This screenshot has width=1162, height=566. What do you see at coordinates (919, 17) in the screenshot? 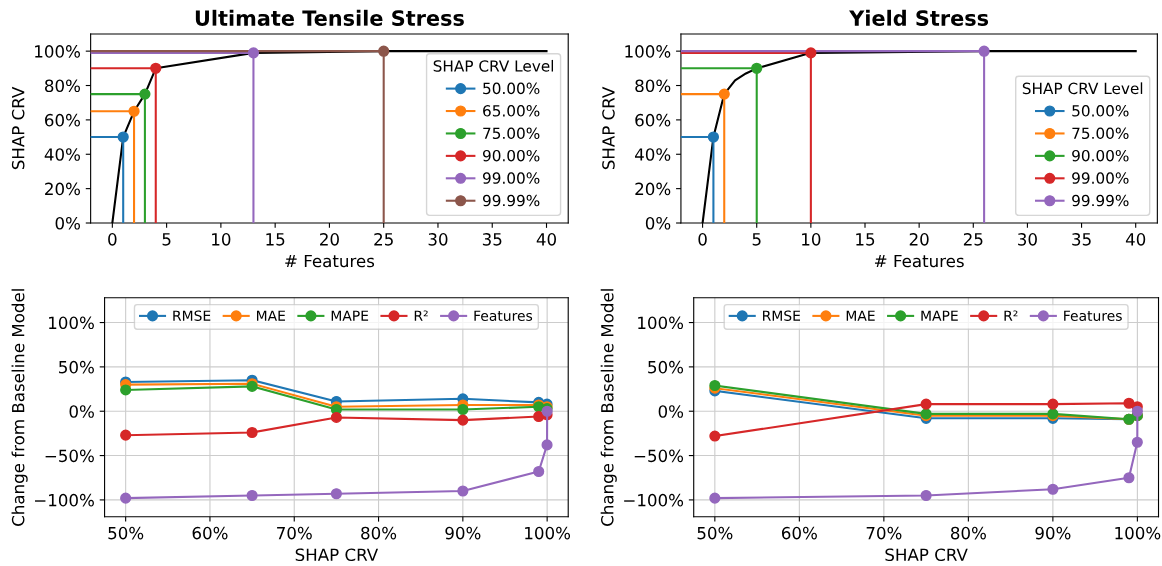
I see `chart-title: Yield Stress` at bounding box center [919, 17].